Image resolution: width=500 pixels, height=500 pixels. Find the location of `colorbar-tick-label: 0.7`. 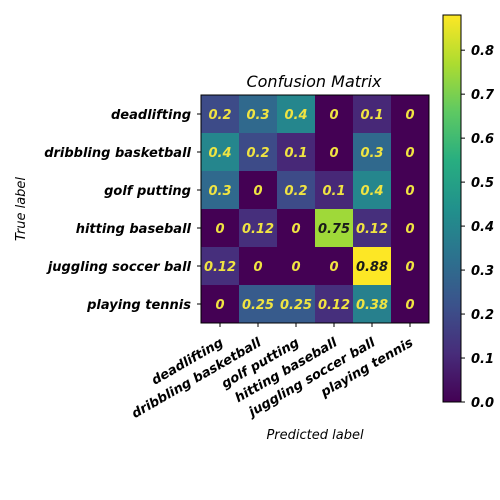

colorbar-tick-label: 0.7 is located at coordinates (483, 95).